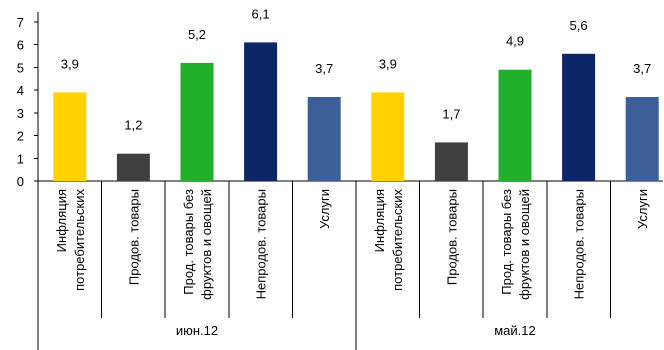  Describe the element at coordinates (515, 41) in the screenshot. I see `data-label: 4,9` at that location.